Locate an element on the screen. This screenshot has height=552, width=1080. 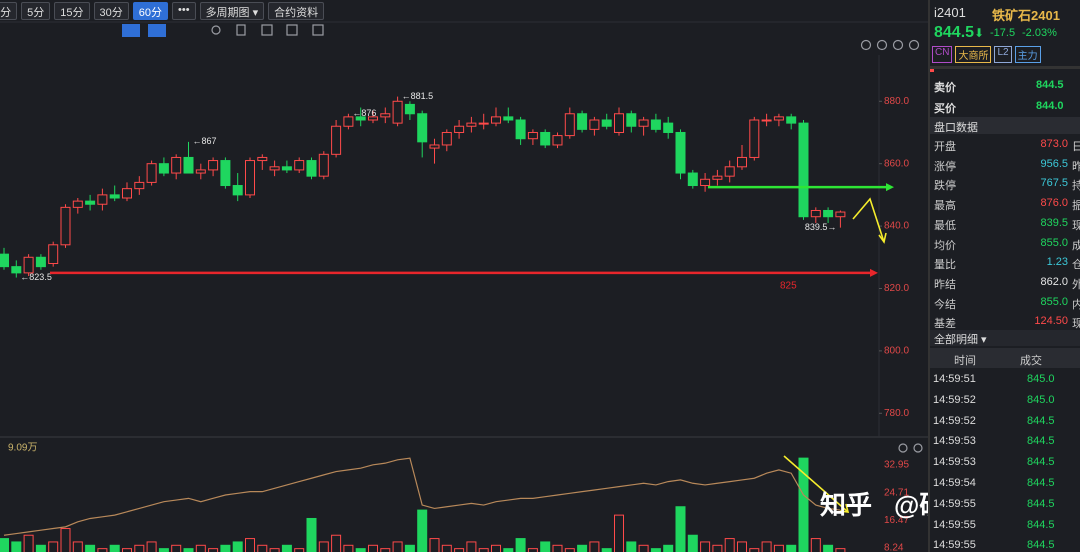
more-button: ••• is located at coordinates (184, 11).